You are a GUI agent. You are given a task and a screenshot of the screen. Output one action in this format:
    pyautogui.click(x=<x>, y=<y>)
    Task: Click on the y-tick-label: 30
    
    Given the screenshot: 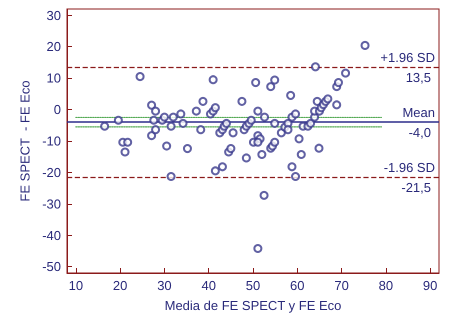 What is the action you would take?
    pyautogui.click(x=53, y=15)
    